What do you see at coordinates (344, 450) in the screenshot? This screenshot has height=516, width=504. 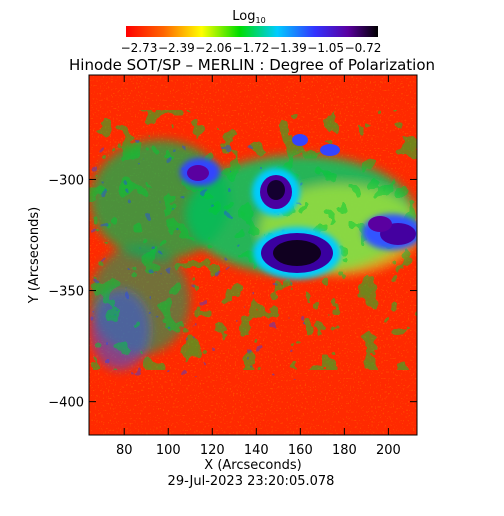 I see `x-tick-label: 180` at bounding box center [344, 450].